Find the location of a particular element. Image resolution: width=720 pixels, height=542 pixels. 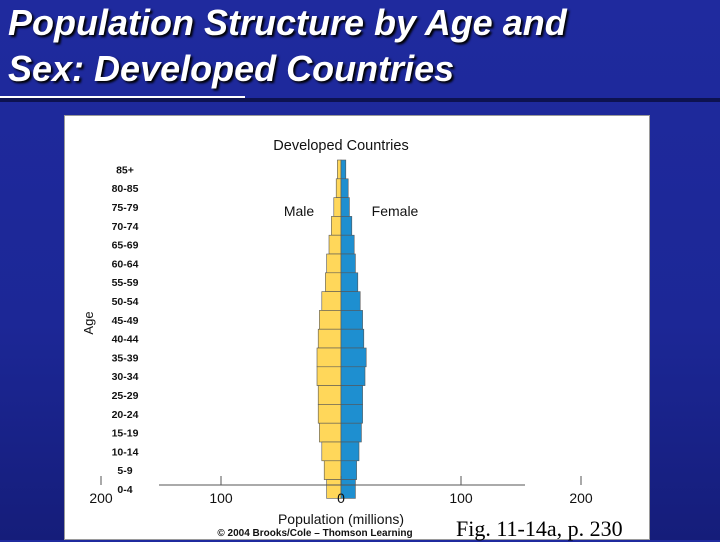

age-label-40-44: 40-44 is located at coordinates (125, 340).